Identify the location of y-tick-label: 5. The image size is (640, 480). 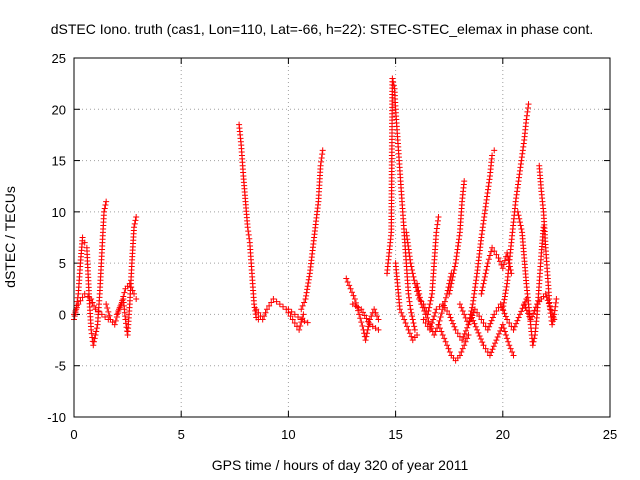
(62, 263).